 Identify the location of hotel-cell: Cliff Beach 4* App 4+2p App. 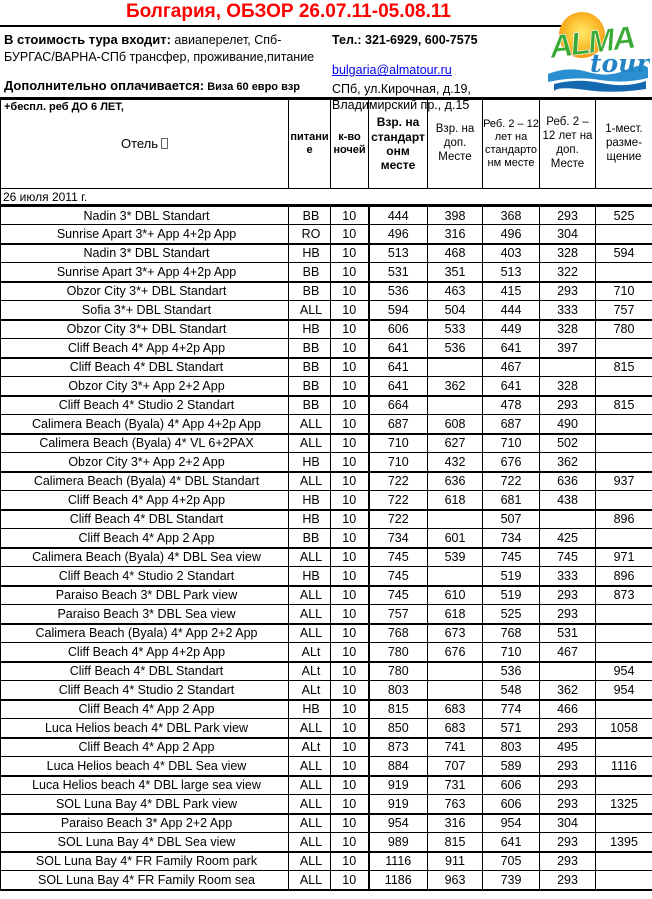
(144, 500).